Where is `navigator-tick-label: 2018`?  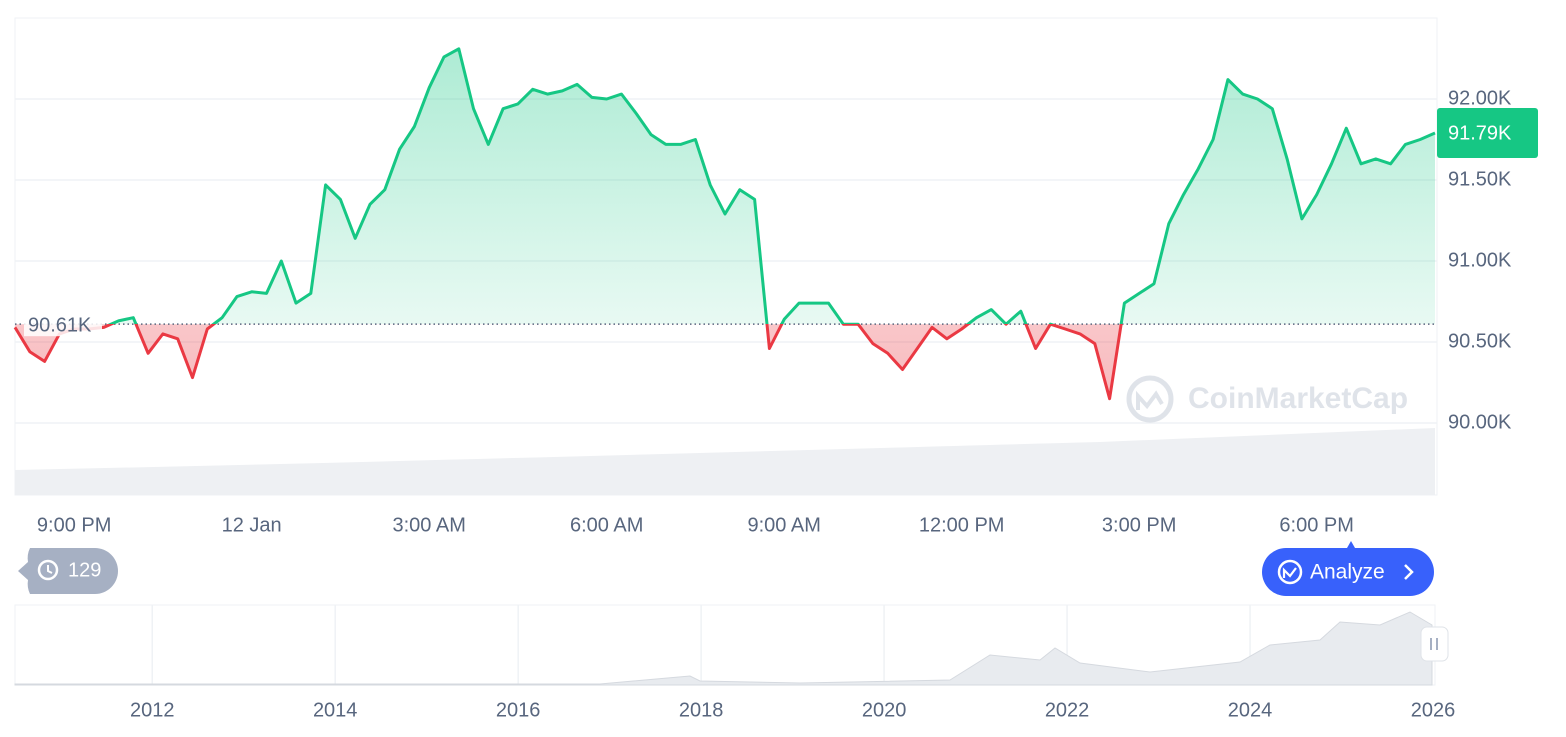
navigator-tick-label: 2018 is located at coordinates (701, 710).